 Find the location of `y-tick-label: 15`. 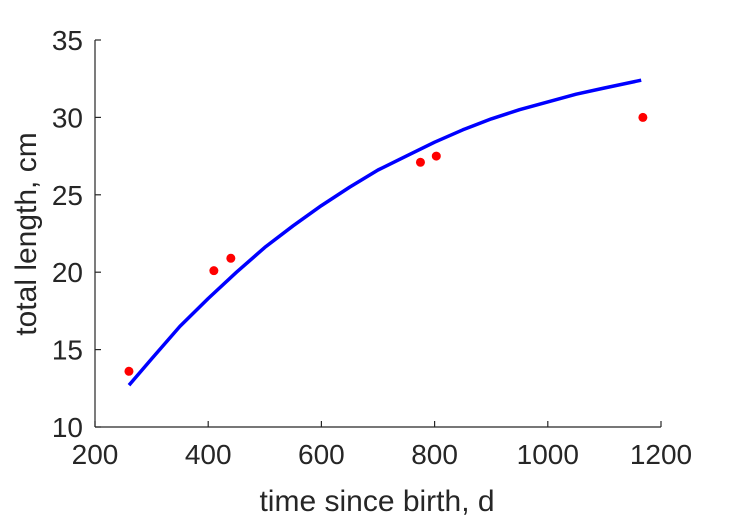

y-tick-label: 15 is located at coordinates (67, 350).